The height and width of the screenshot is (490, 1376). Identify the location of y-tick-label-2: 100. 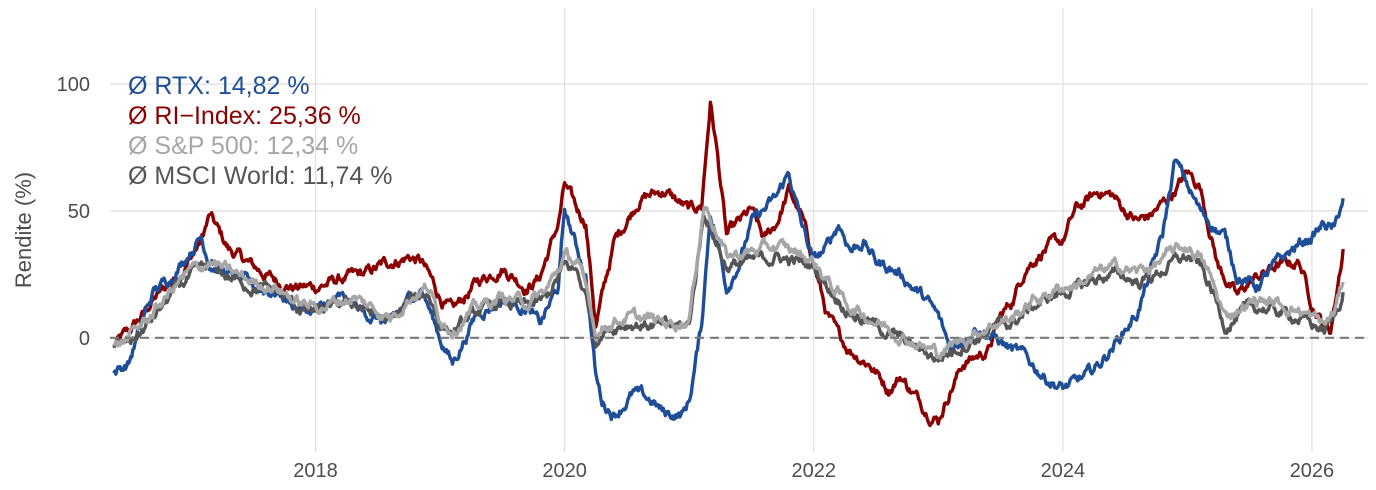
(73, 85).